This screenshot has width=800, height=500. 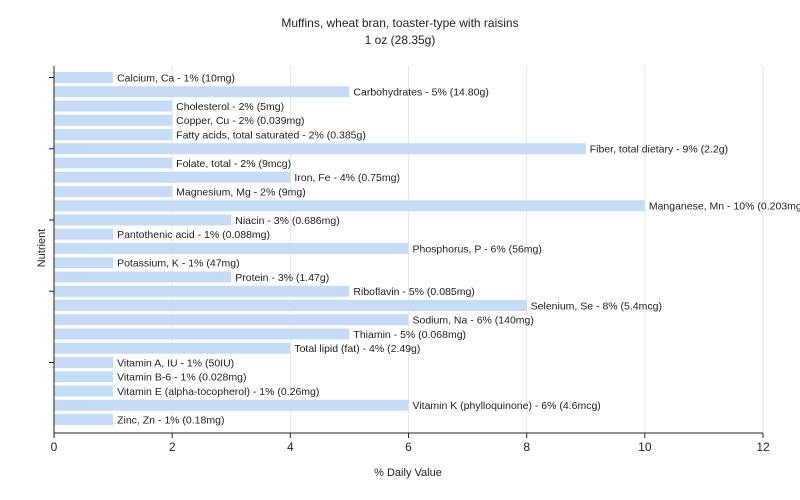 What do you see at coordinates (176, 78) in the screenshot?
I see `bar-label: Calcium, Ca - 1% (10mg)` at bounding box center [176, 78].